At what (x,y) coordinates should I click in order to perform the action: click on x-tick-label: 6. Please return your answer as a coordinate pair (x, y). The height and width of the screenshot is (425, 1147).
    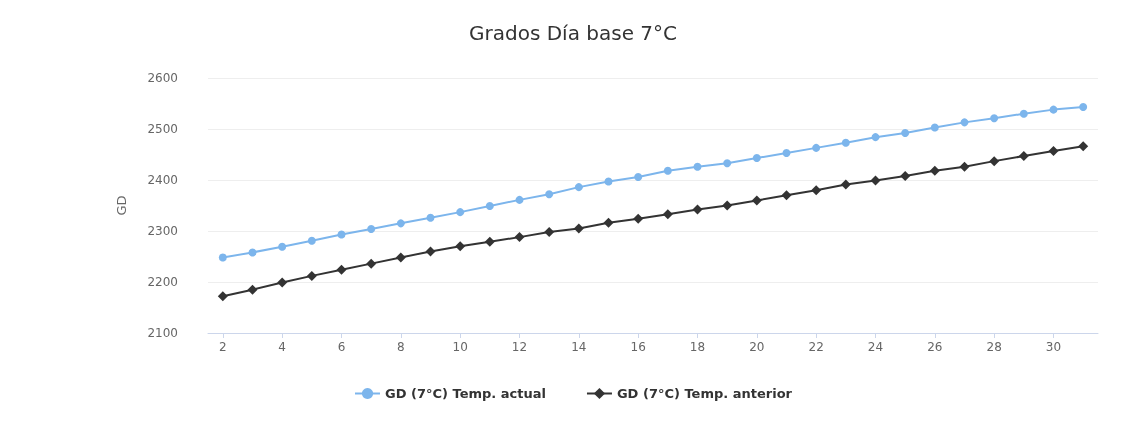
    Looking at the image, I should click on (341, 347).